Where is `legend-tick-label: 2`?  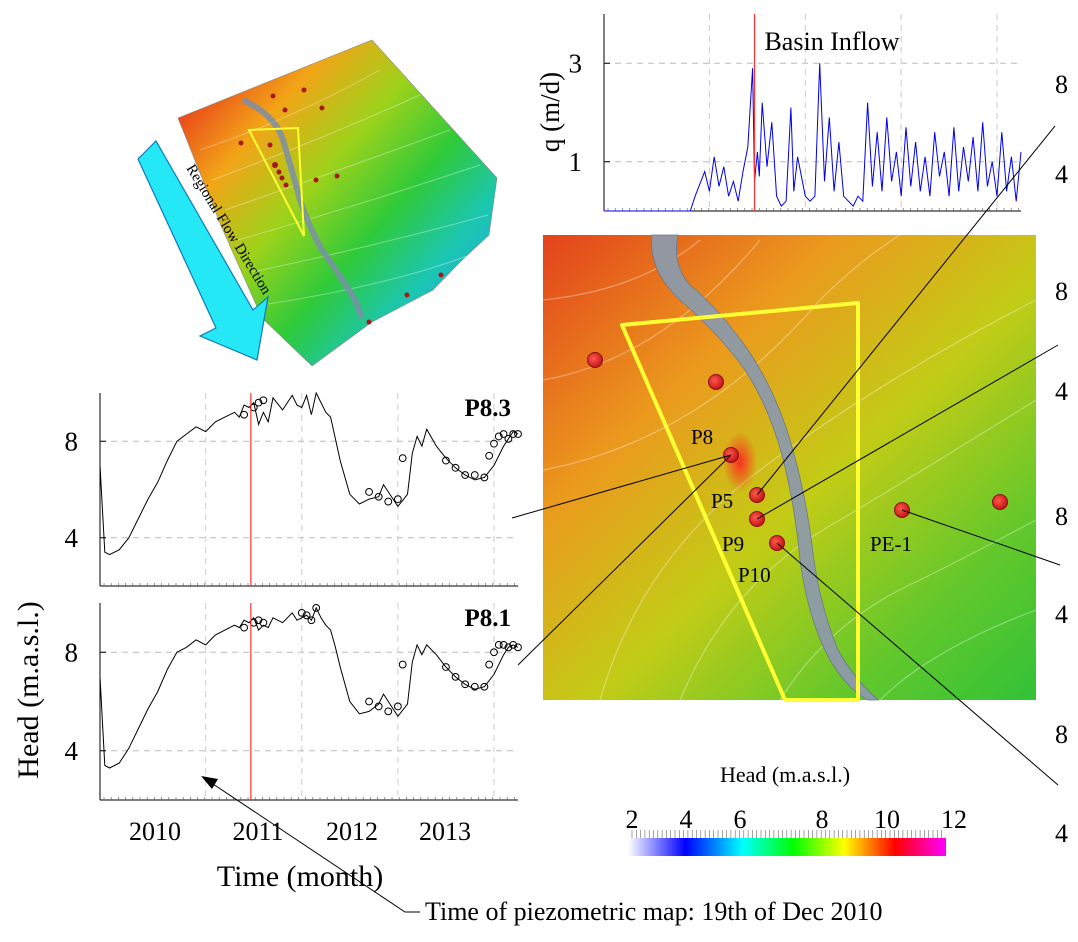
legend-tick-label: 2 is located at coordinates (632, 819).